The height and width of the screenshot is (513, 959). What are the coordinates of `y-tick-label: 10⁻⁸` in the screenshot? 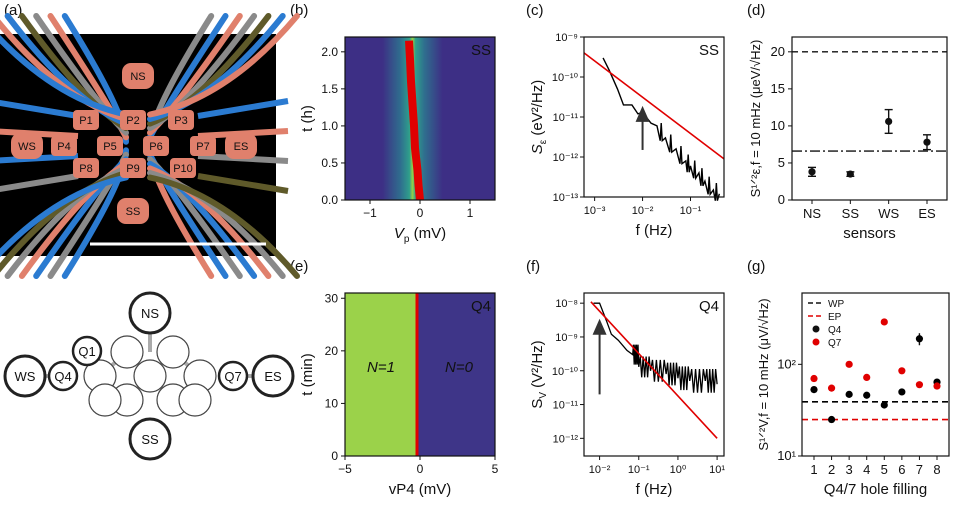 It's located at (566, 304).